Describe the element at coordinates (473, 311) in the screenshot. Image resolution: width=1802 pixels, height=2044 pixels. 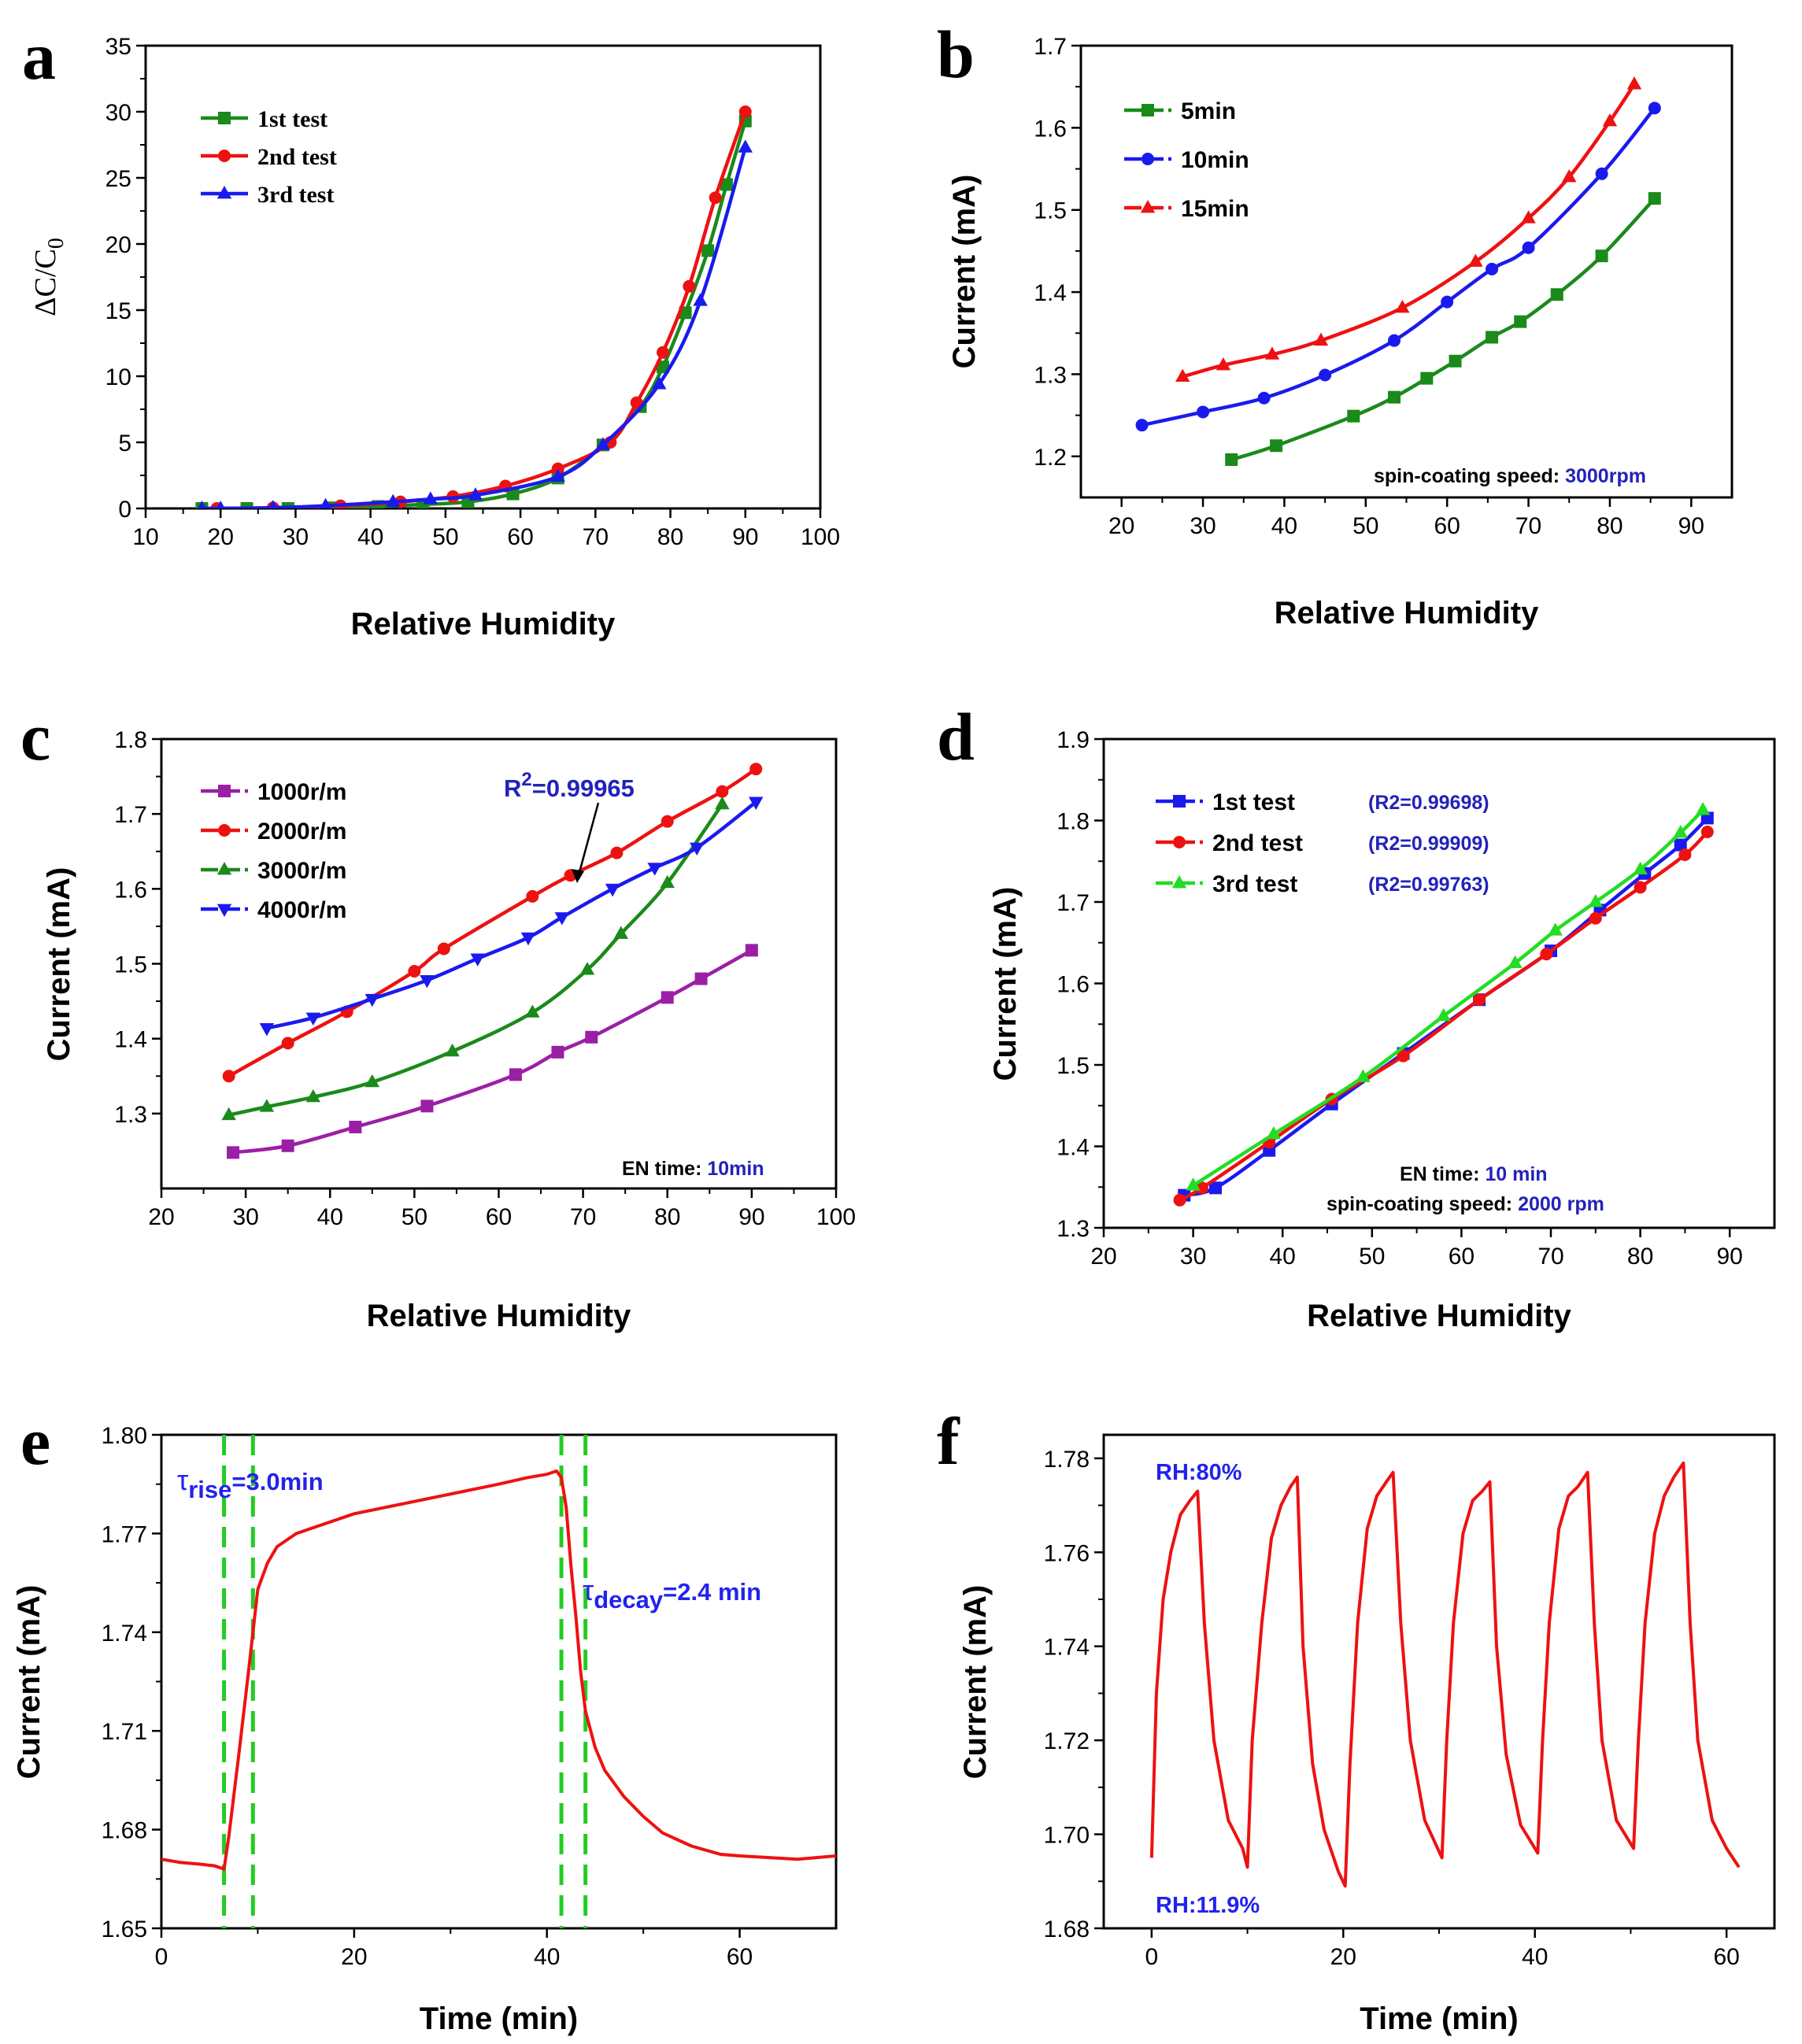
I see `series-1st-test` at that location.